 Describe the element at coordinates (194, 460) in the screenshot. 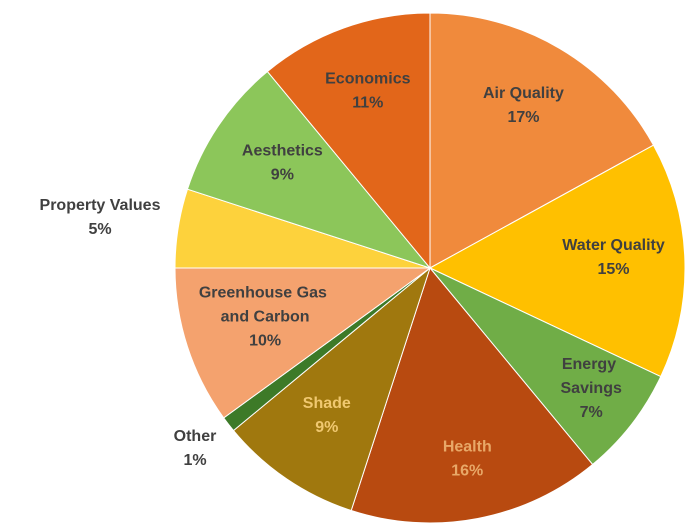

I see `slice-value-label: 1%` at that location.